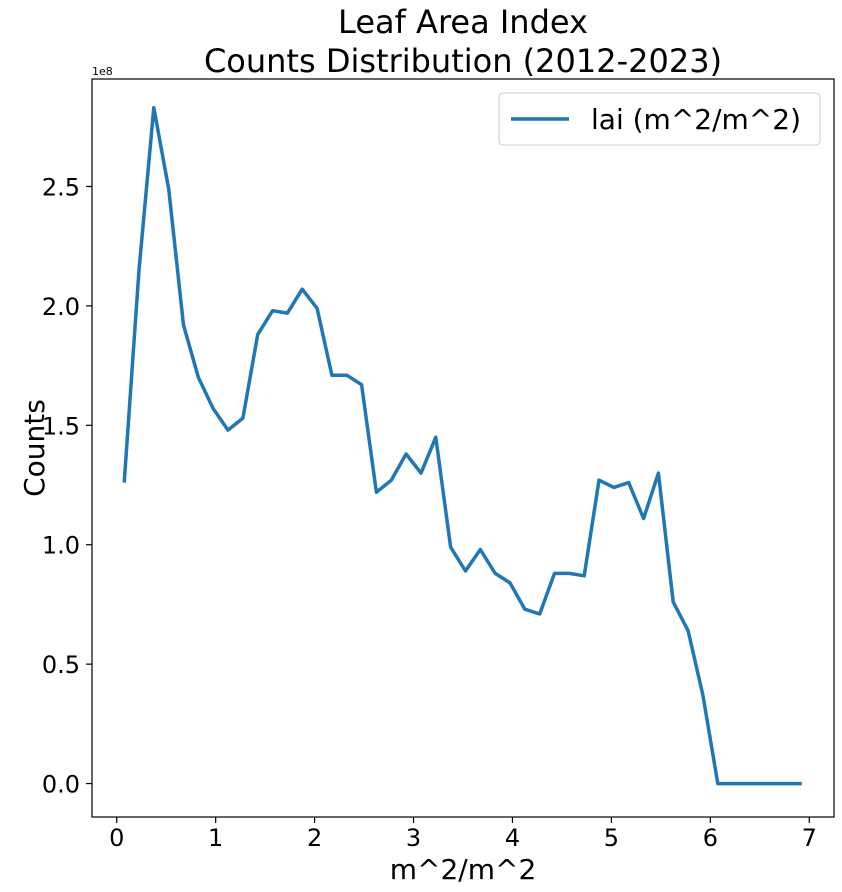  I want to click on x-tick-label: 0, so click(116, 838).